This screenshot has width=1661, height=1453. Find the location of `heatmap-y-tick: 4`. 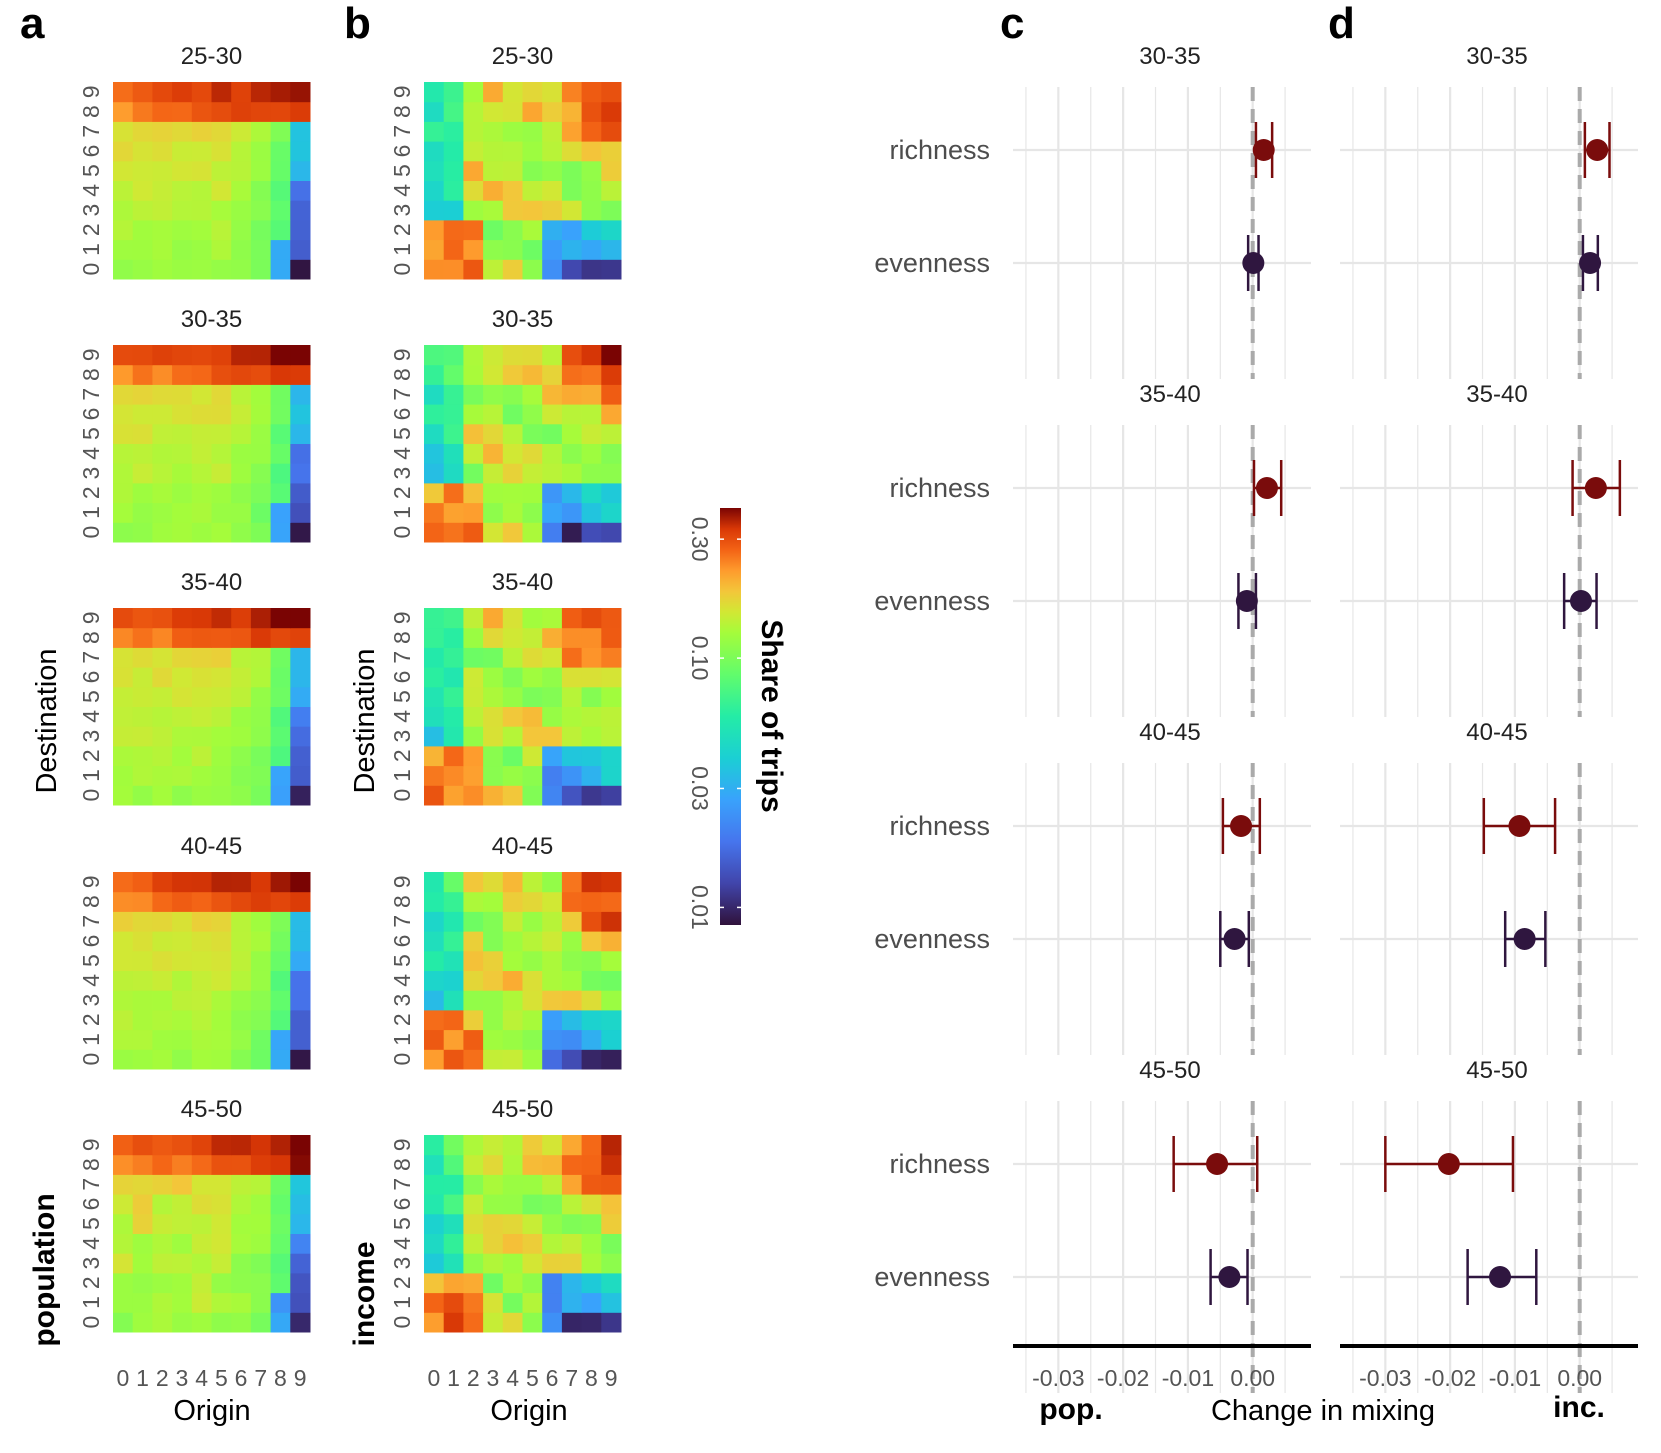

heatmap-y-tick: 4 is located at coordinates (91, 1243).